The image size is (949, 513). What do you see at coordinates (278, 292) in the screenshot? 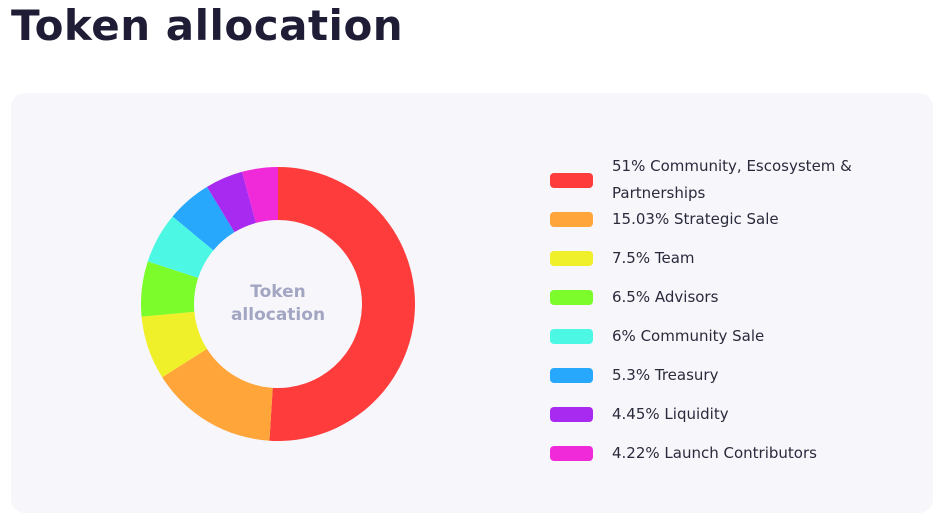
I see `donut-center-line1: Token` at bounding box center [278, 292].